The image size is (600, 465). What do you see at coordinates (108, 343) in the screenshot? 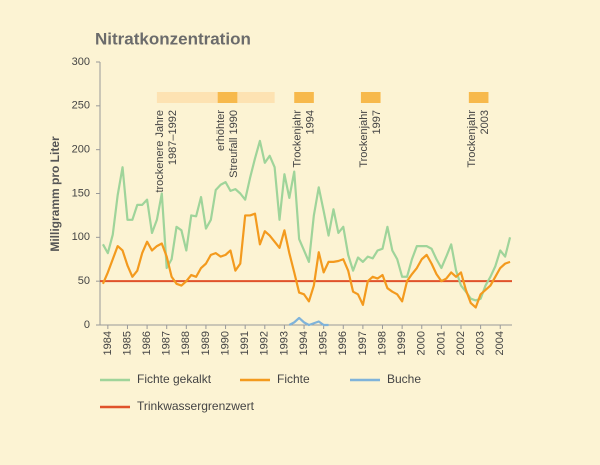
I see `x-tick-label: 1984` at bounding box center [108, 343].